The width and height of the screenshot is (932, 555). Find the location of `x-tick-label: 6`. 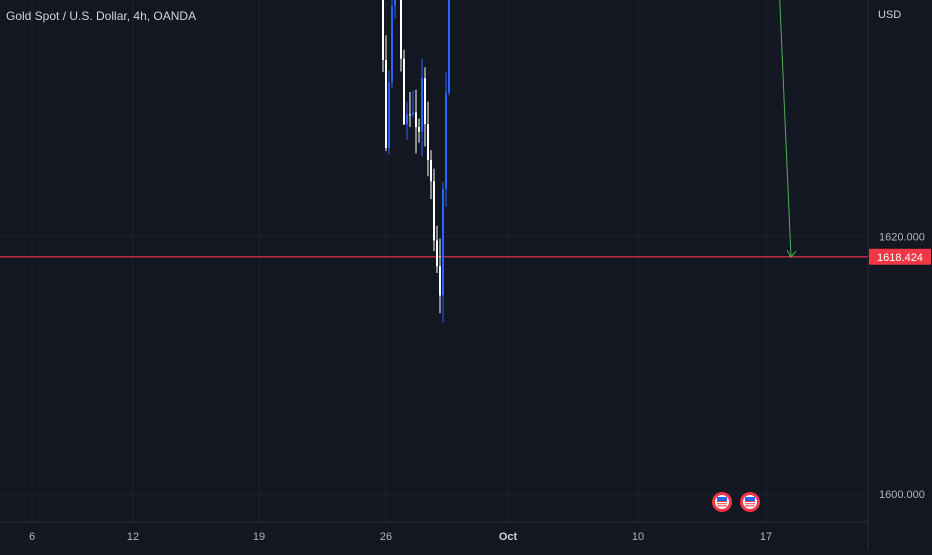

x-tick-label: 6 is located at coordinates (32, 537).